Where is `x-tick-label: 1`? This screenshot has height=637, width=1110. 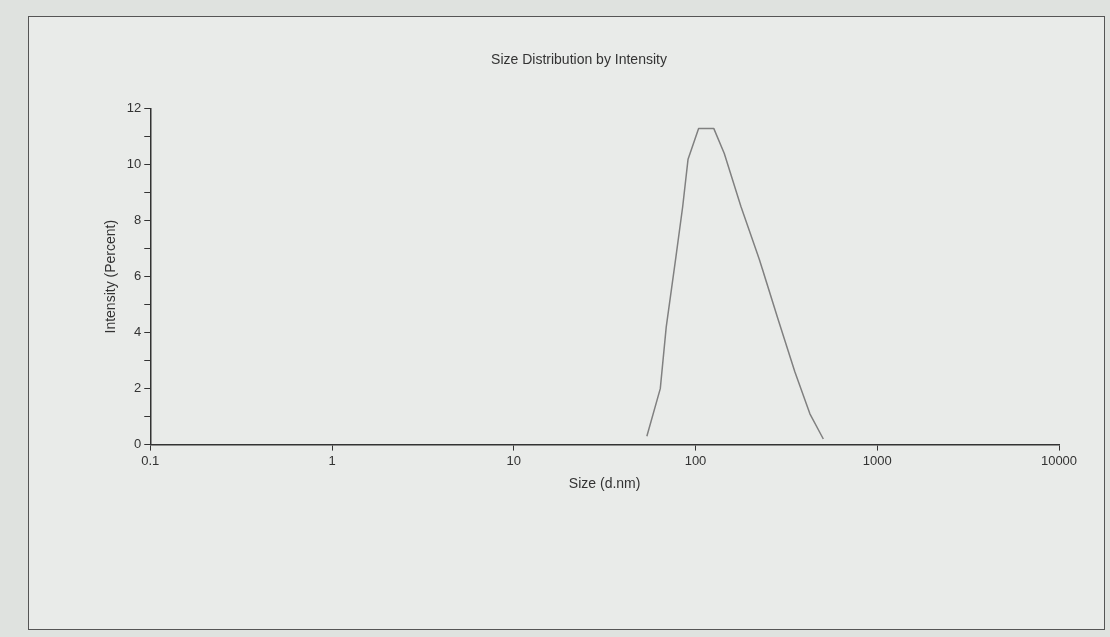
x-tick-label: 1 is located at coordinates (332, 460).